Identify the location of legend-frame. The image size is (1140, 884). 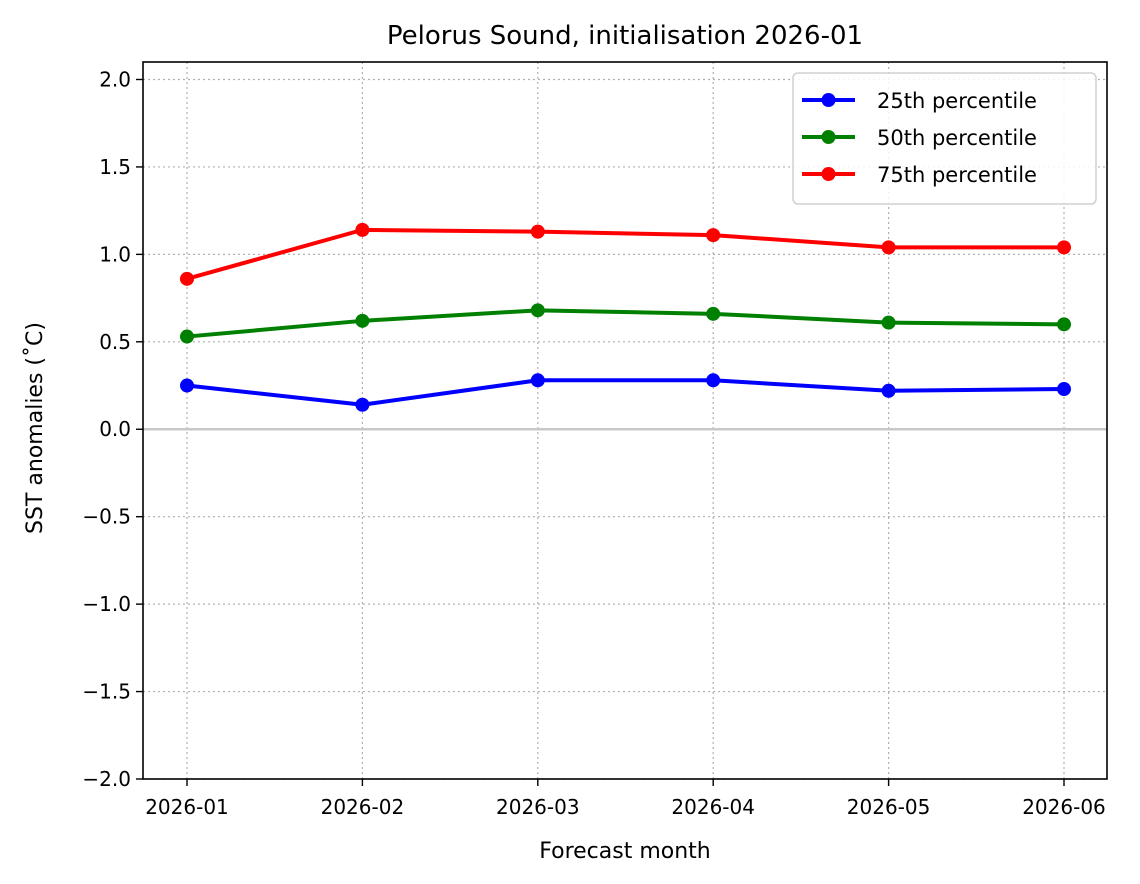
(944, 138).